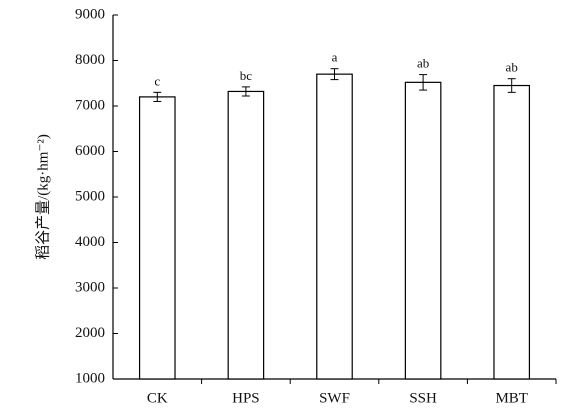 This screenshot has height=417, width=584. Describe the element at coordinates (246, 398) in the screenshot. I see `x-tick-label: HPS` at that location.